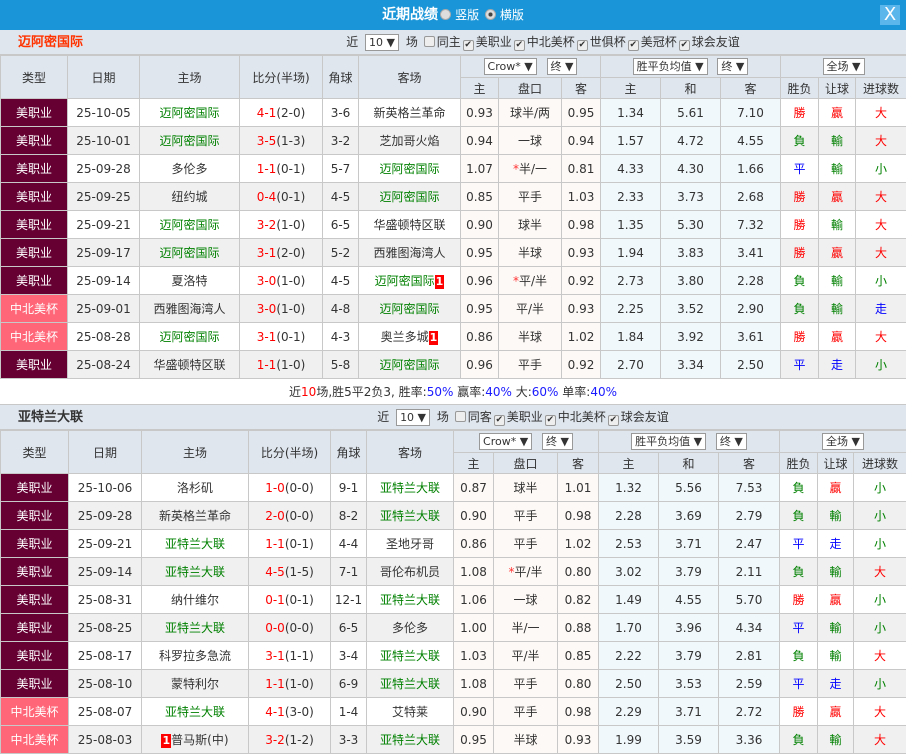 This screenshot has width=906, height=754. I want to click on away-team: 芝加哥火焰, so click(410, 141).